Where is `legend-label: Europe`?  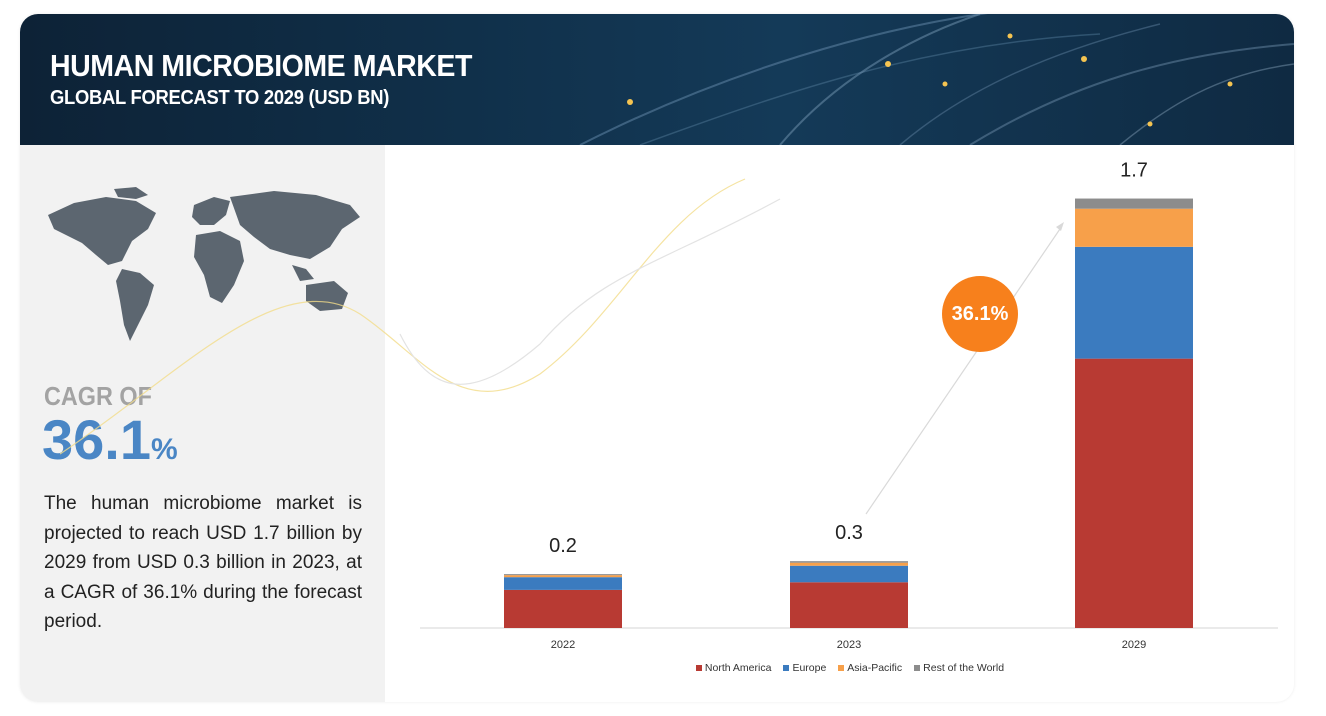
legend-label: Europe is located at coordinates (809, 668).